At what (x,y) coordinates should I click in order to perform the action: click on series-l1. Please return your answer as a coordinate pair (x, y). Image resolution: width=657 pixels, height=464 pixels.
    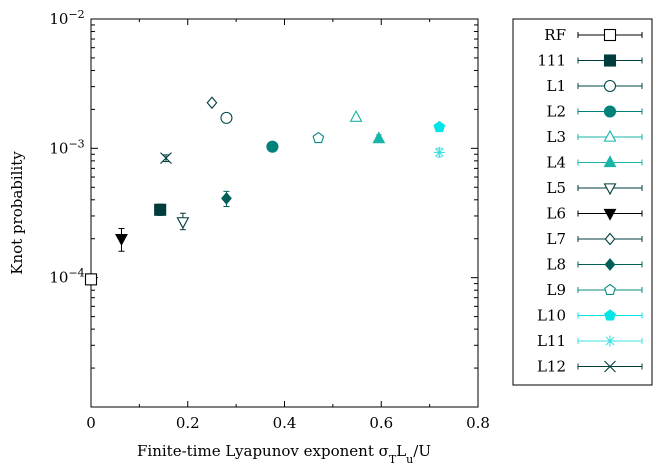
    Looking at the image, I should click on (226, 117).